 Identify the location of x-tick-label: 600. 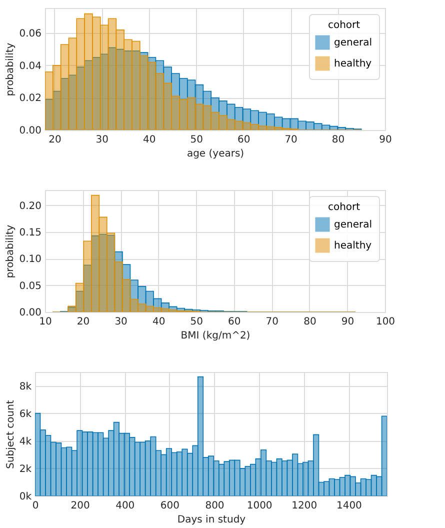
(170, 506).